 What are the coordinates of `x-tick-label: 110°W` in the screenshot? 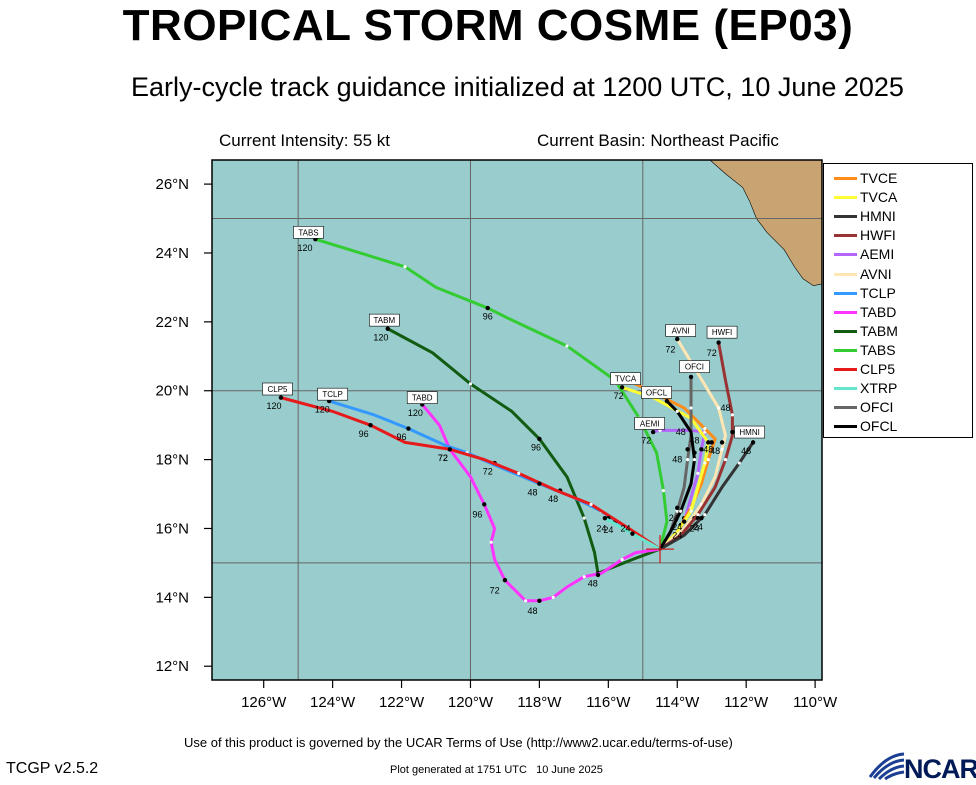 It's located at (815, 702).